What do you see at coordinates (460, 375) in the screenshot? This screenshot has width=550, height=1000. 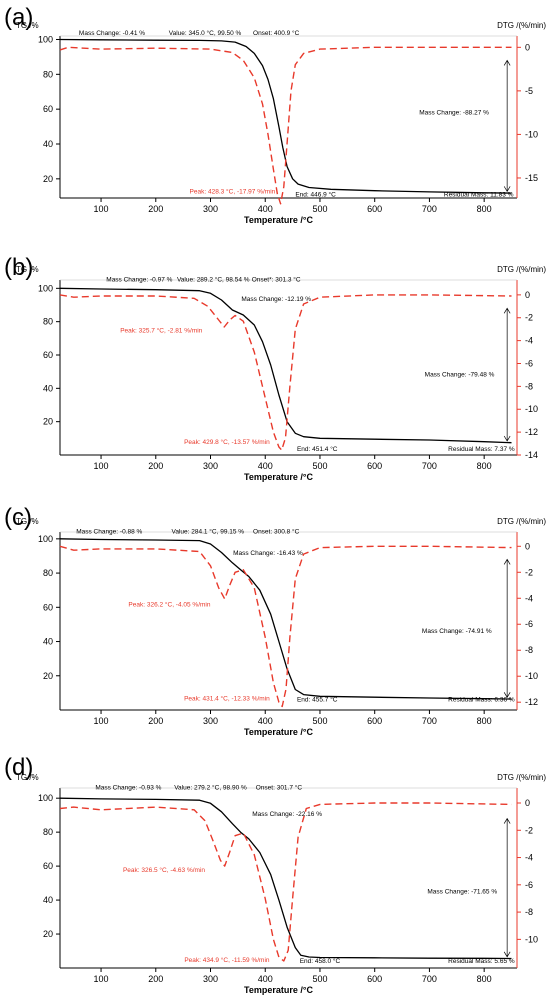 I see `annotation-label: Mass Change: -79.48 %` at bounding box center [460, 375].